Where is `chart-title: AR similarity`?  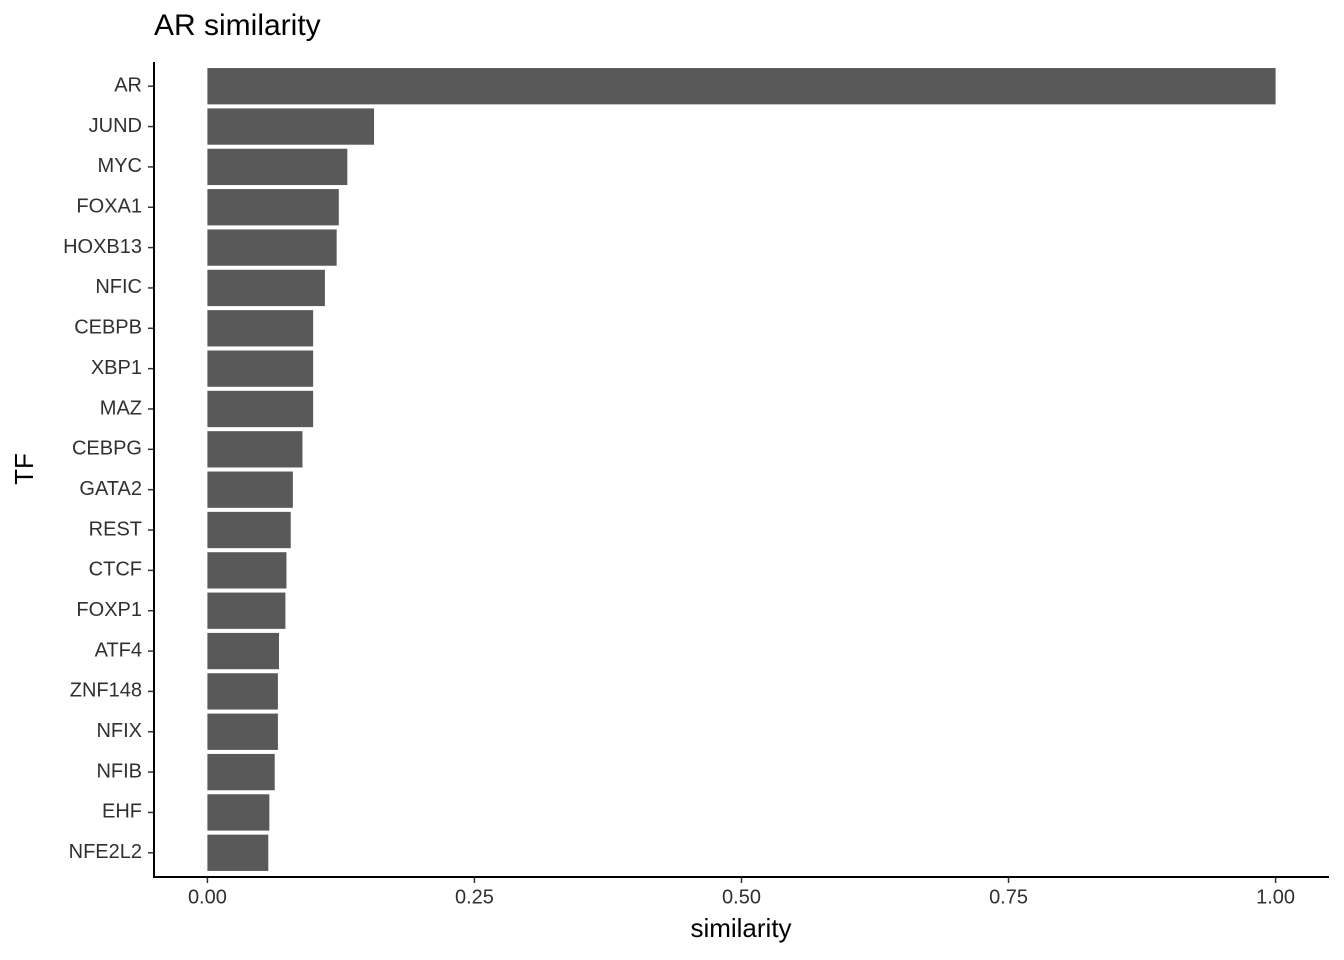 chart-title: AR similarity is located at coordinates (237, 25).